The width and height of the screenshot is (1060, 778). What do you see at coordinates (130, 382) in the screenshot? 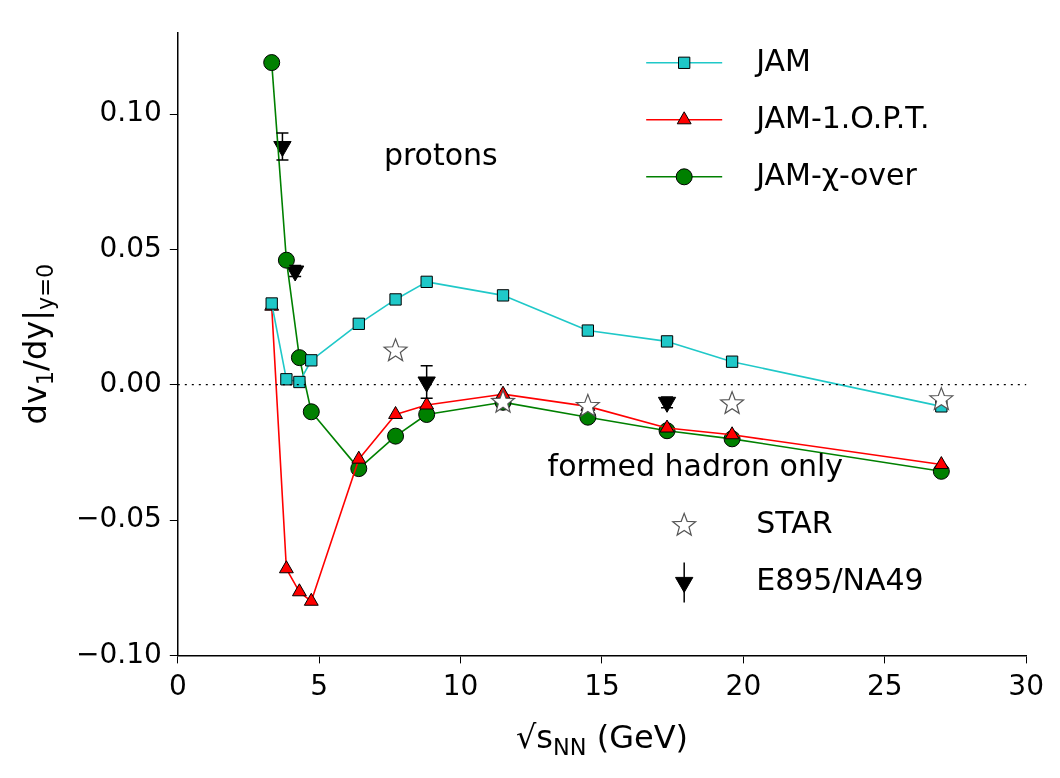
I see `y-tick-label: 0.00` at bounding box center [130, 382].